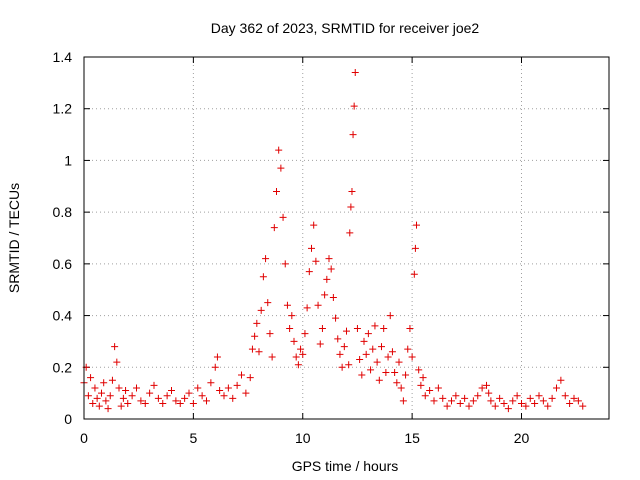  Describe the element at coordinates (63, 212) in the screenshot. I see `y-tick-label: 0.8` at that location.